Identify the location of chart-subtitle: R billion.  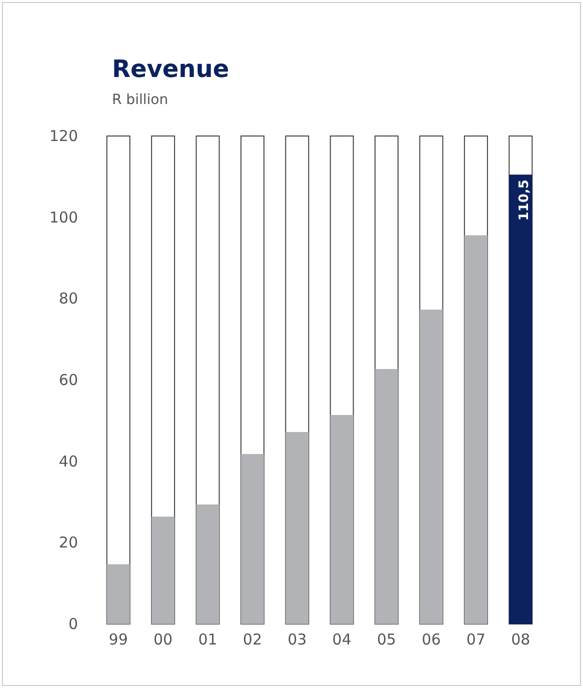
(140, 100).